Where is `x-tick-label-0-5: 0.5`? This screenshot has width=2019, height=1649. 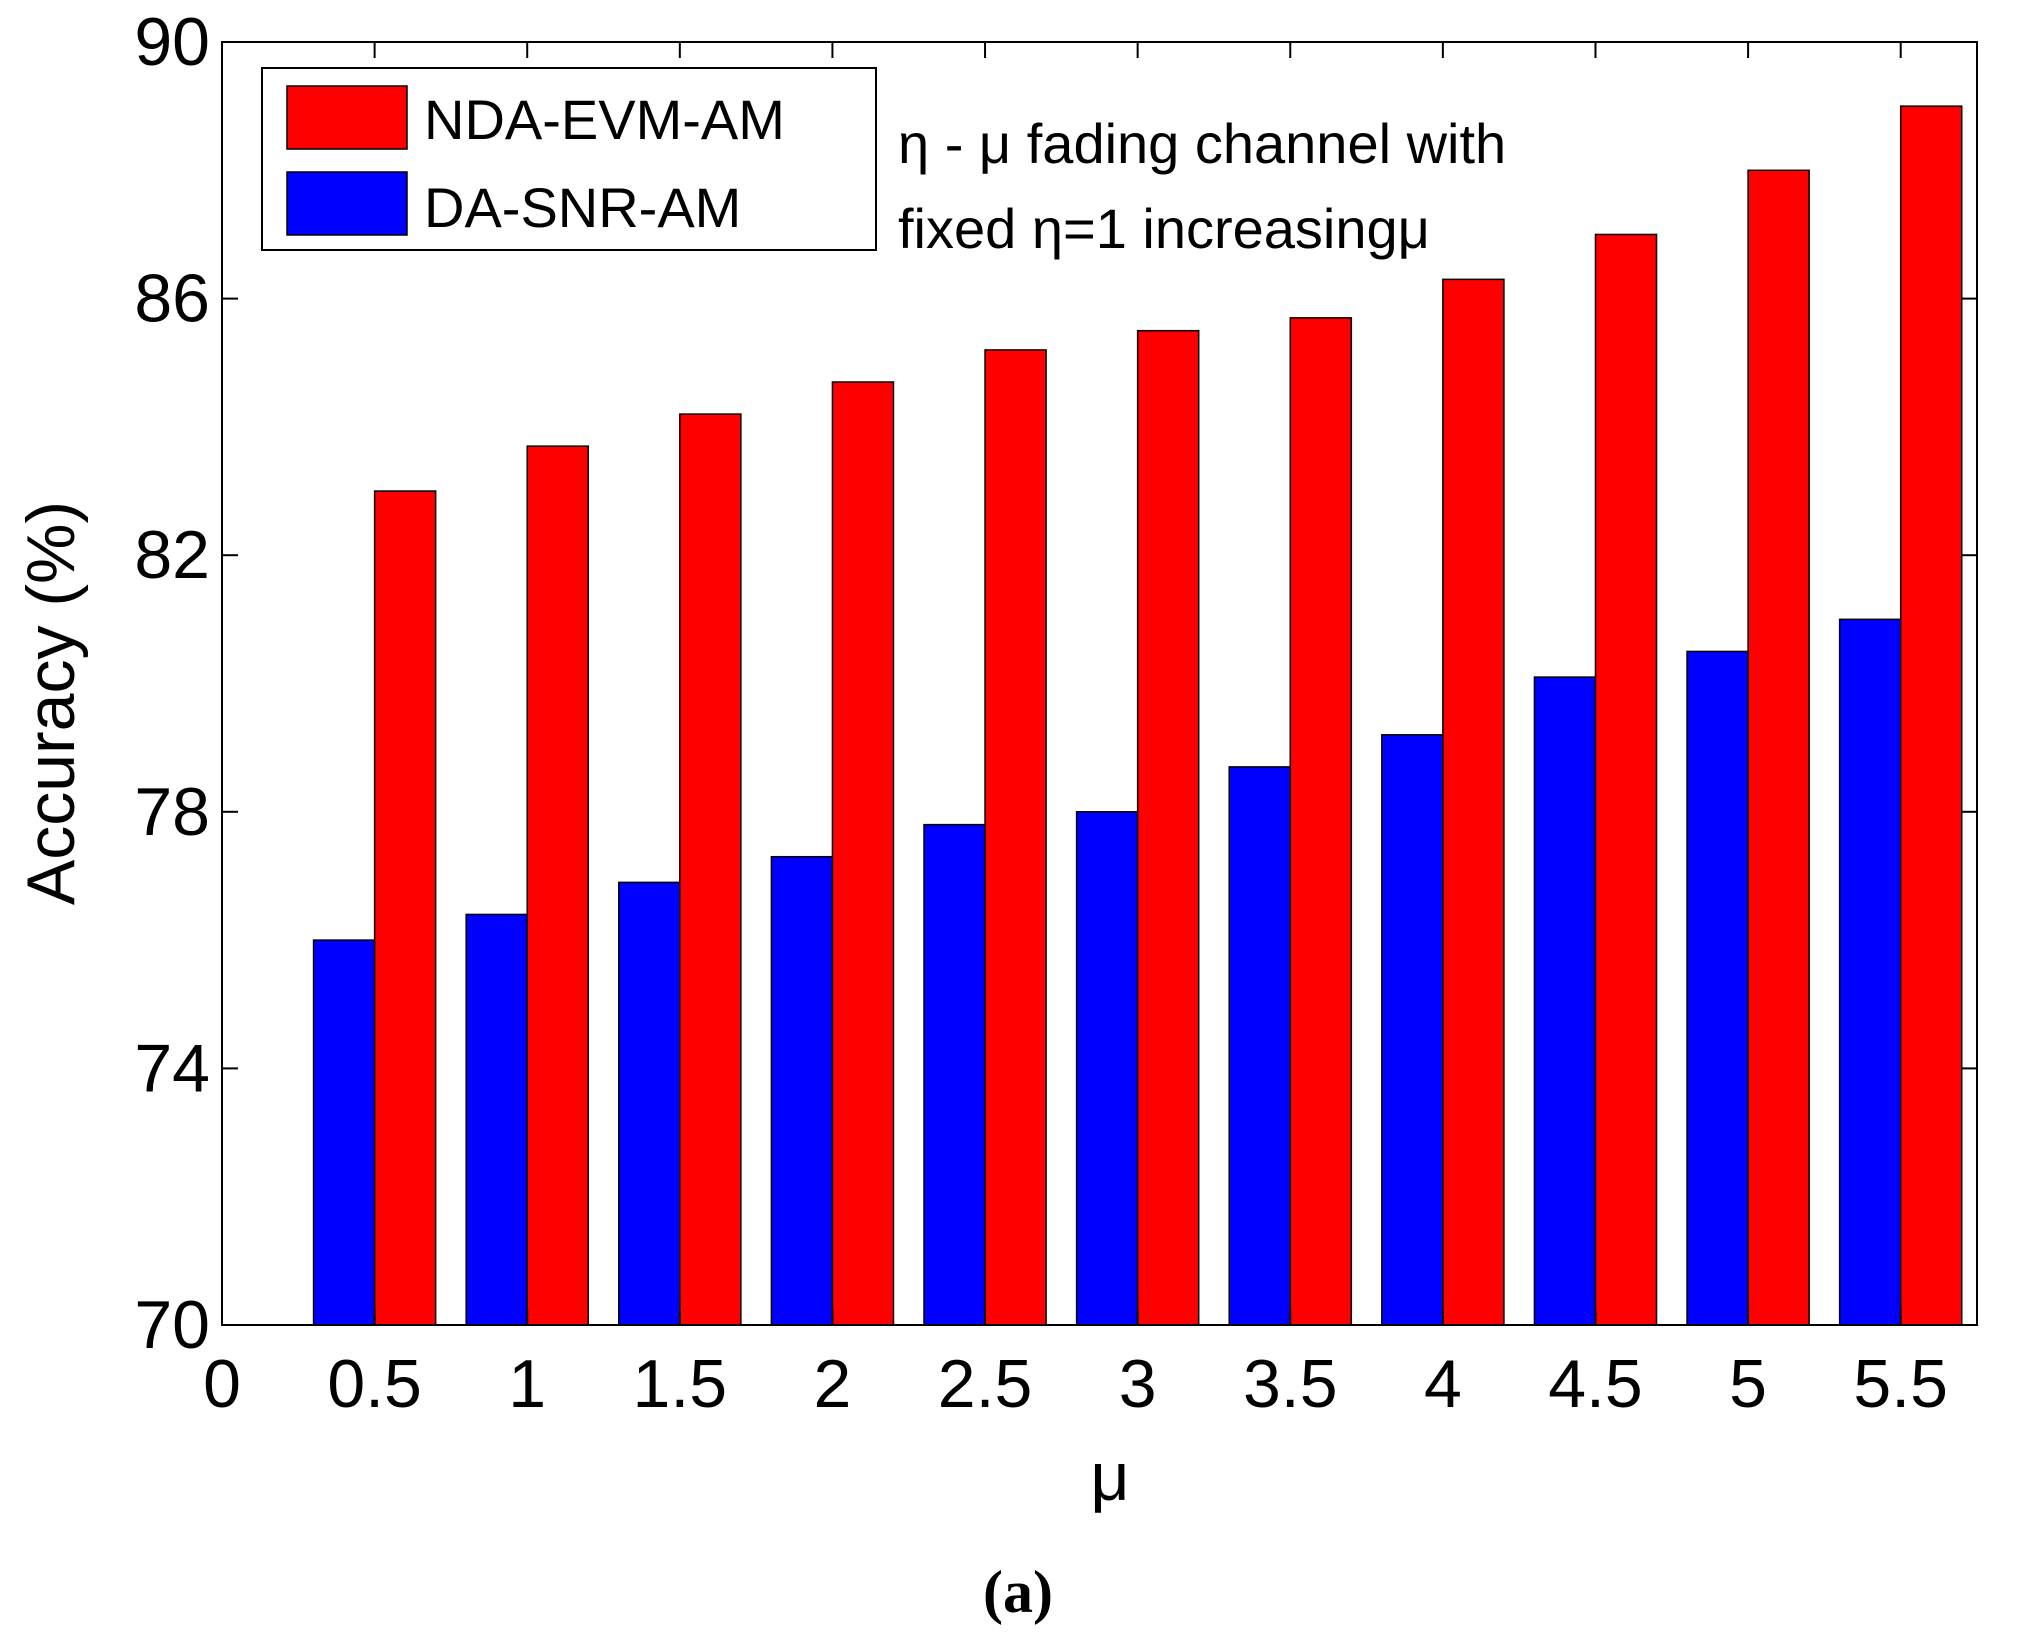 x-tick-label-0-5: 0.5 is located at coordinates (374, 1384).